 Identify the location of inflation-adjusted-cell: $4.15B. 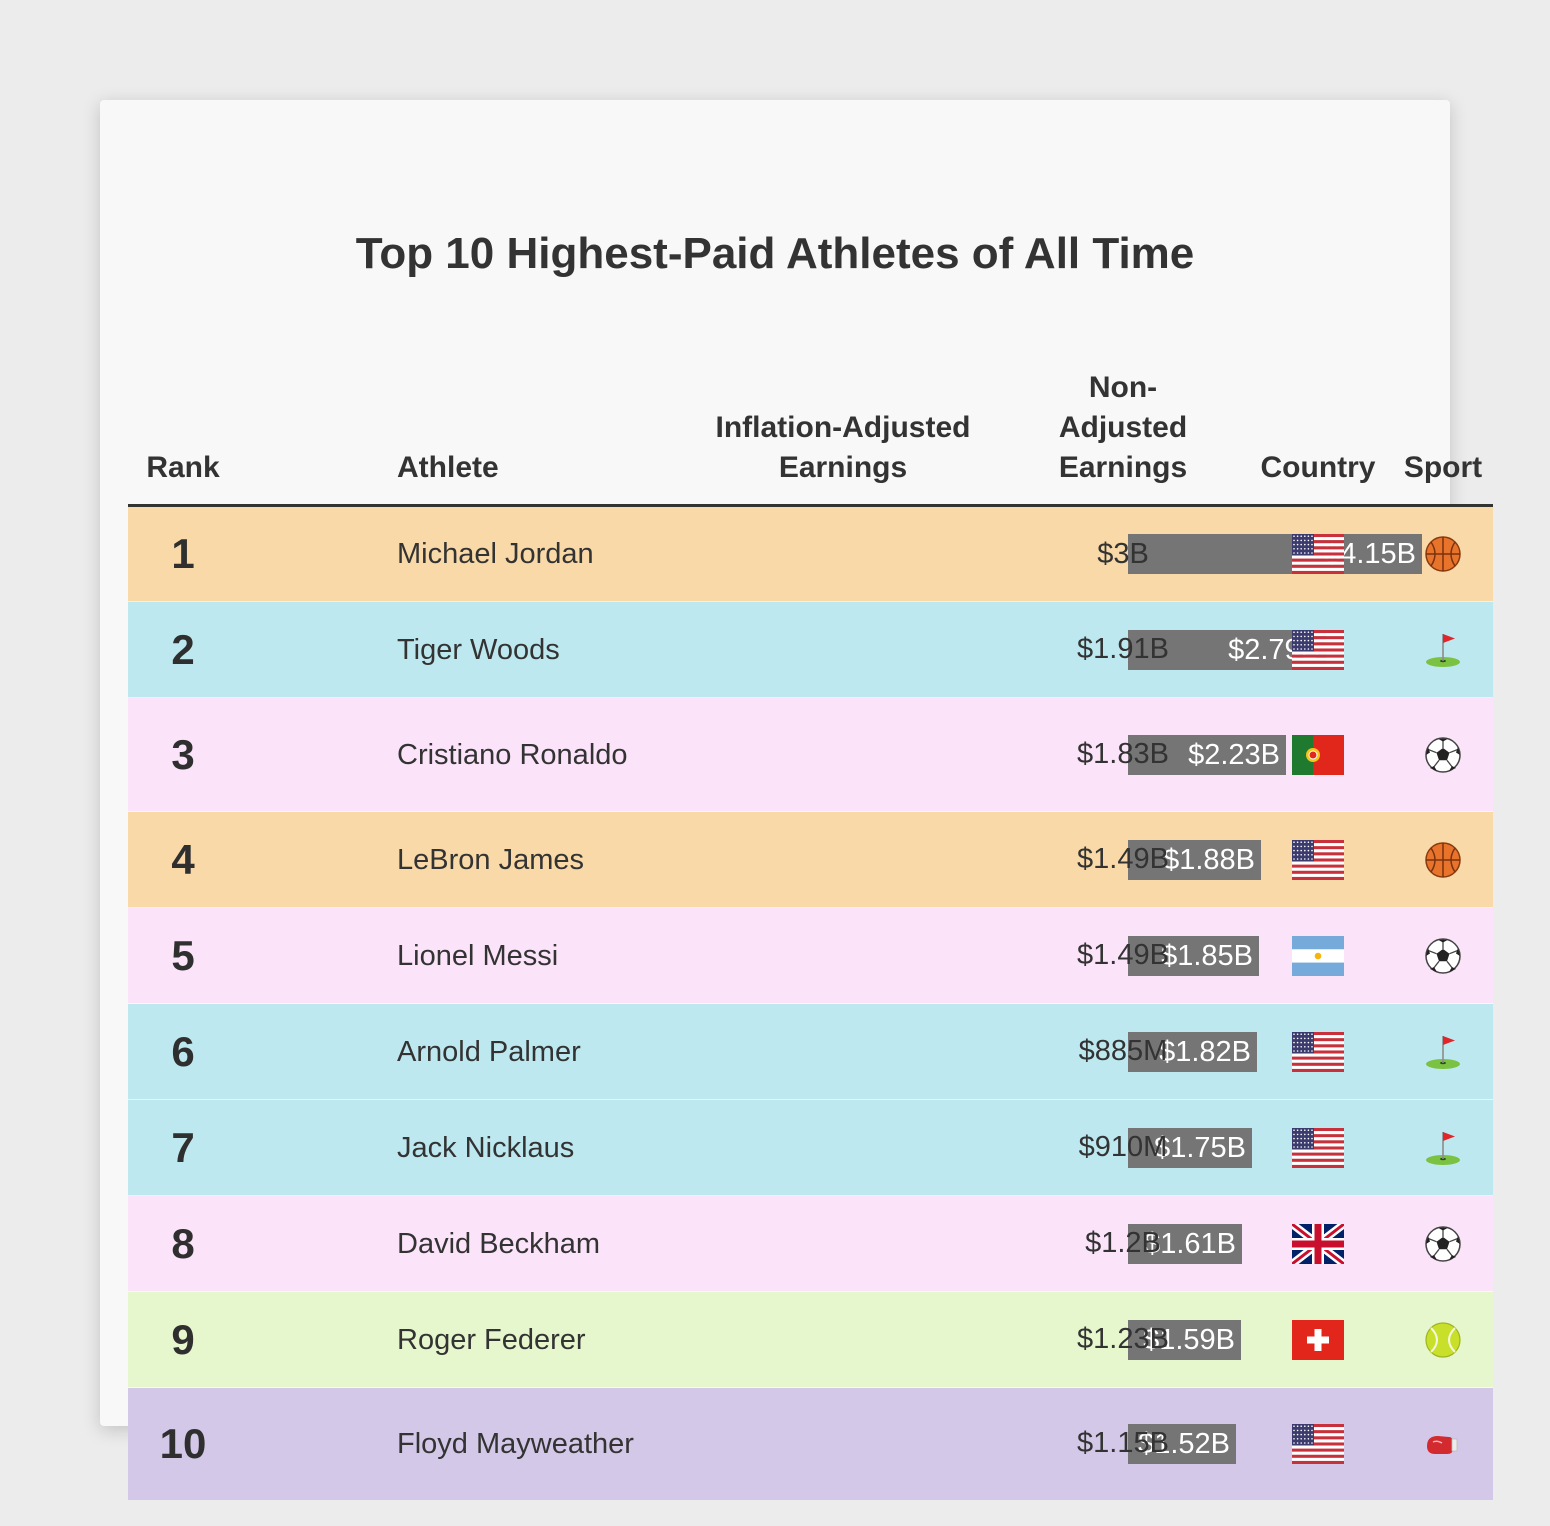
(1052, 553).